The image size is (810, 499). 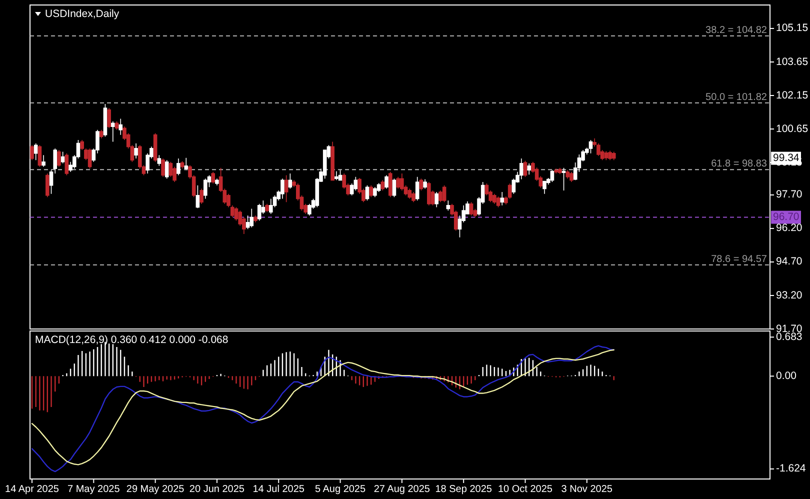 What do you see at coordinates (786, 217) in the screenshot?
I see `ref-line-label: 96.70` at bounding box center [786, 217].